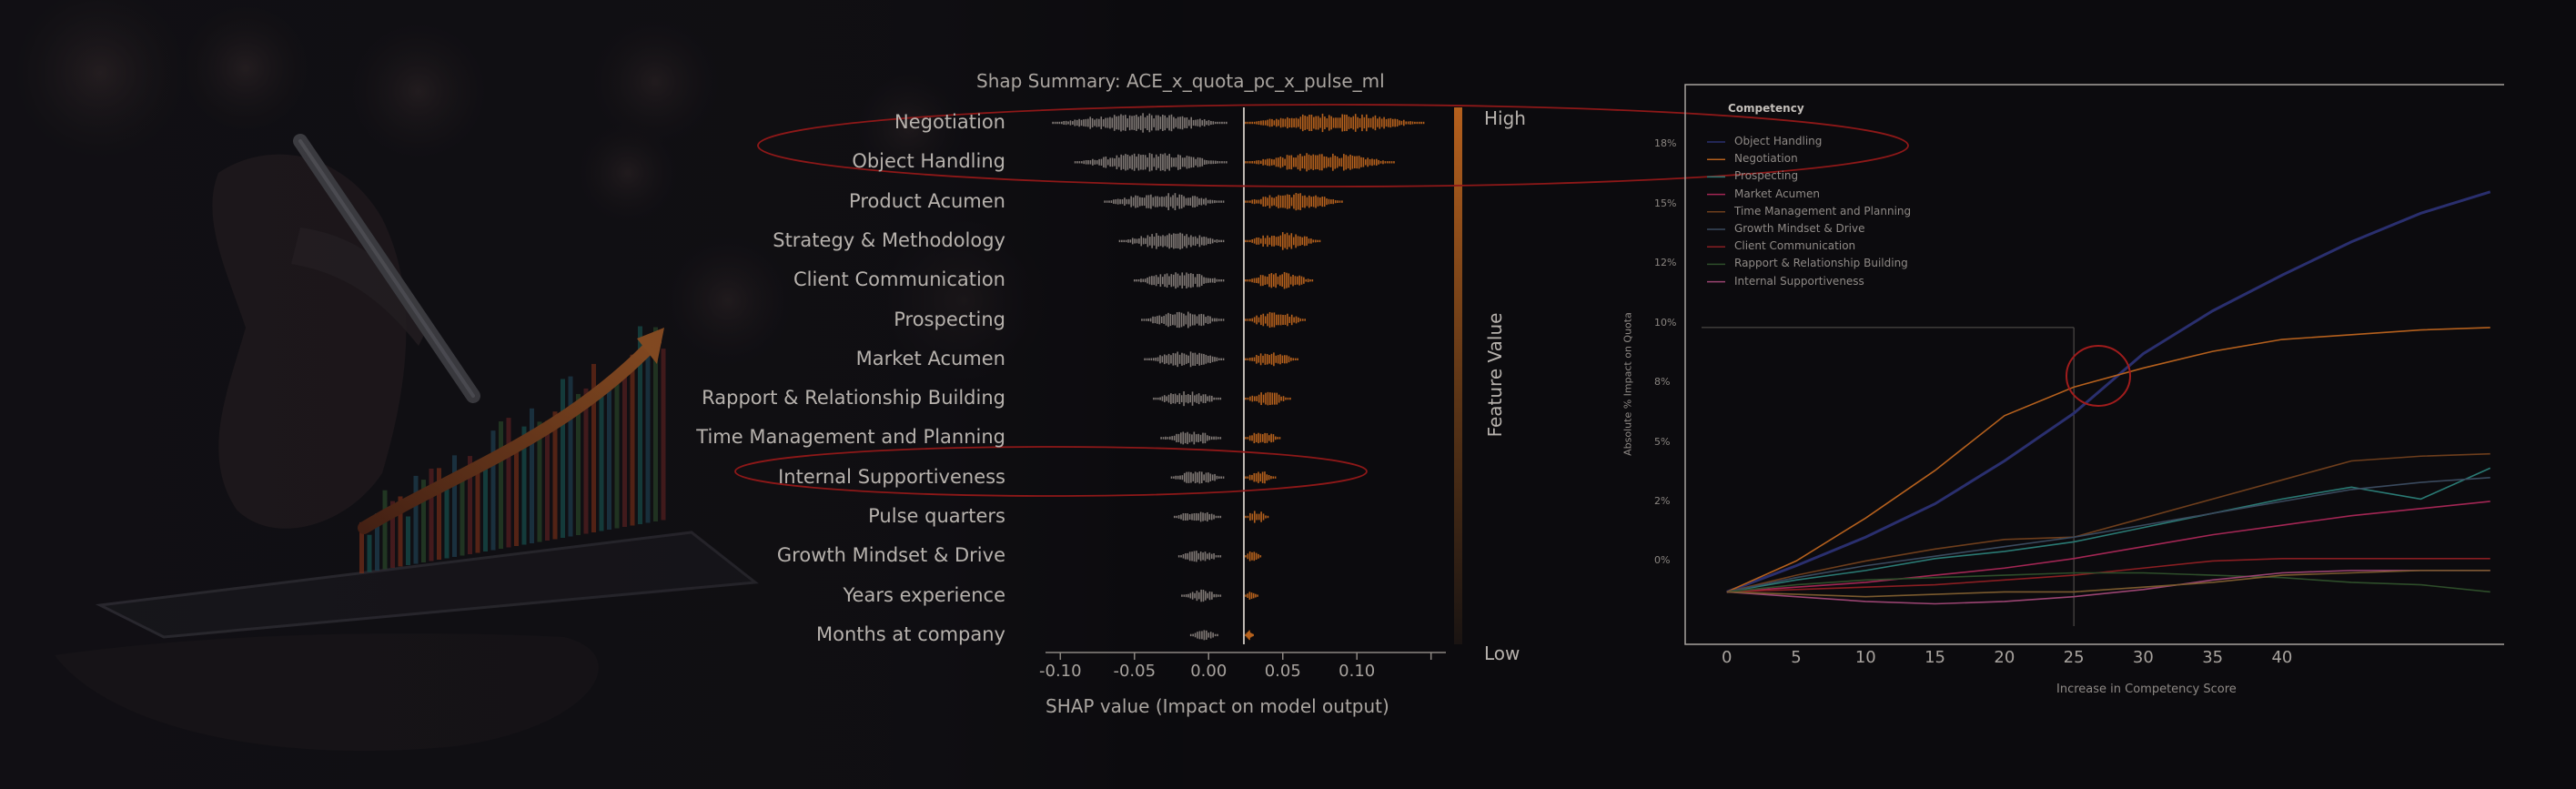  I want to click on y-tick-label: 2%, so click(1662, 500).